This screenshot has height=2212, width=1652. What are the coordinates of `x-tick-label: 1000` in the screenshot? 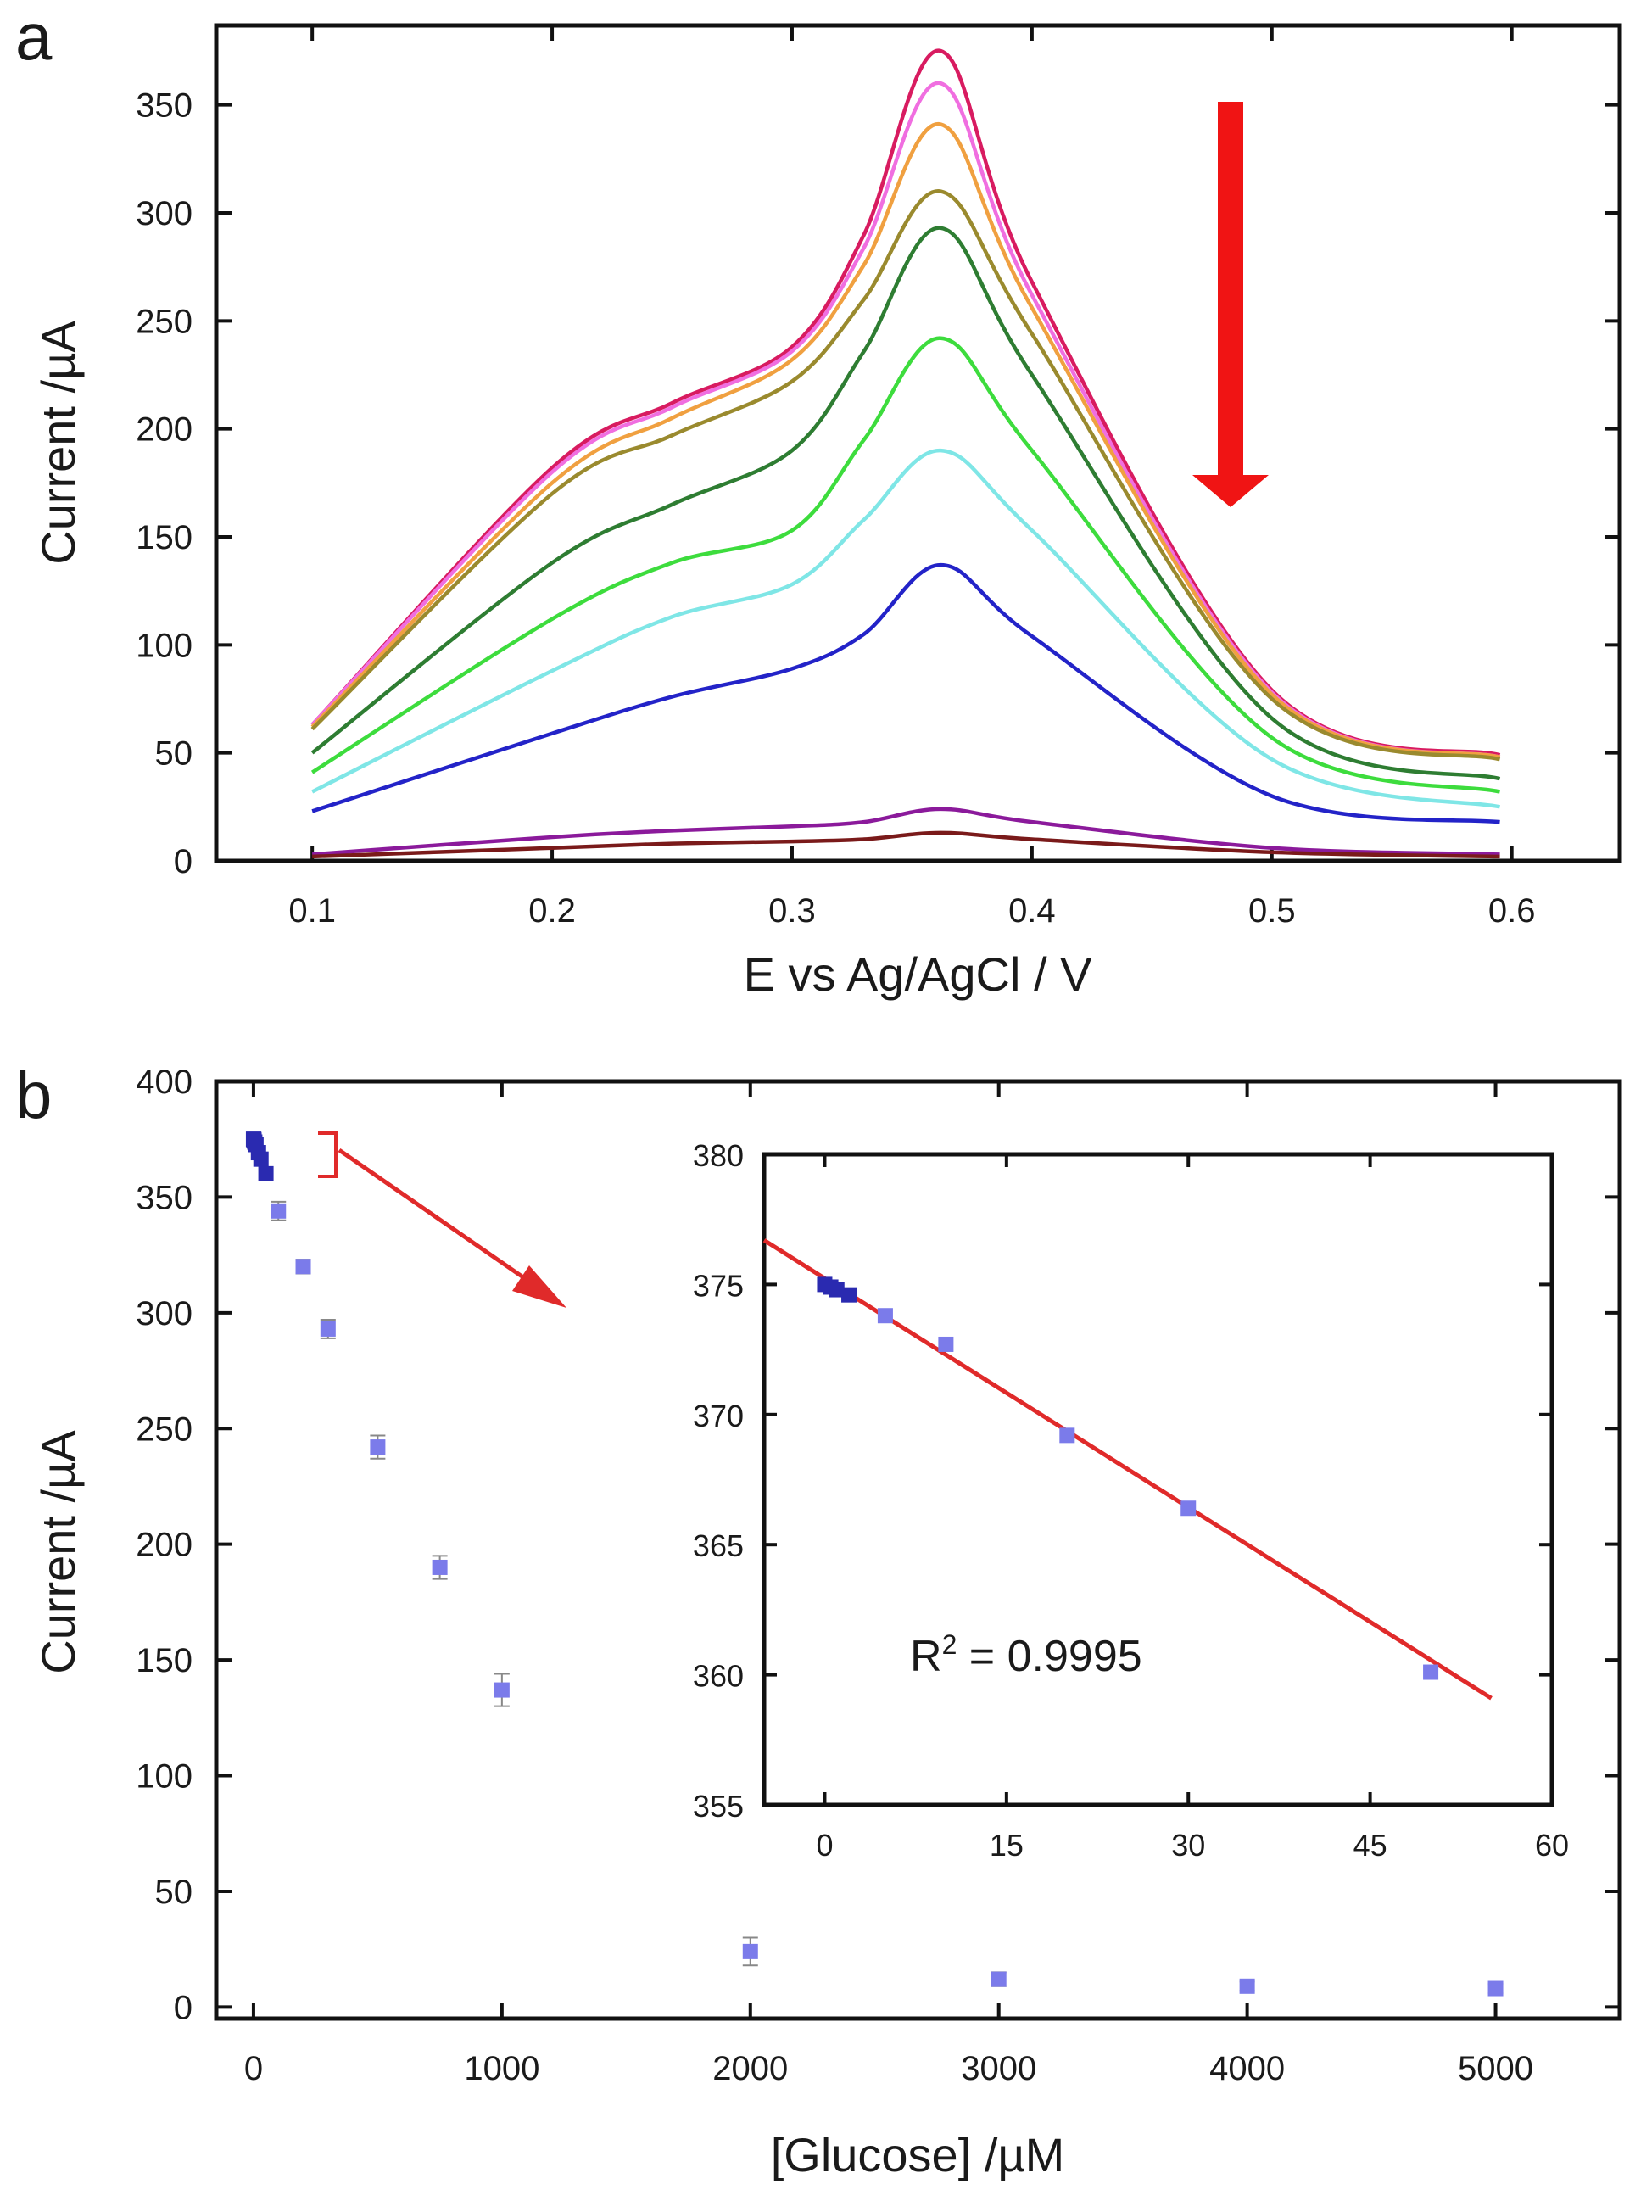 It's located at (501, 2069).